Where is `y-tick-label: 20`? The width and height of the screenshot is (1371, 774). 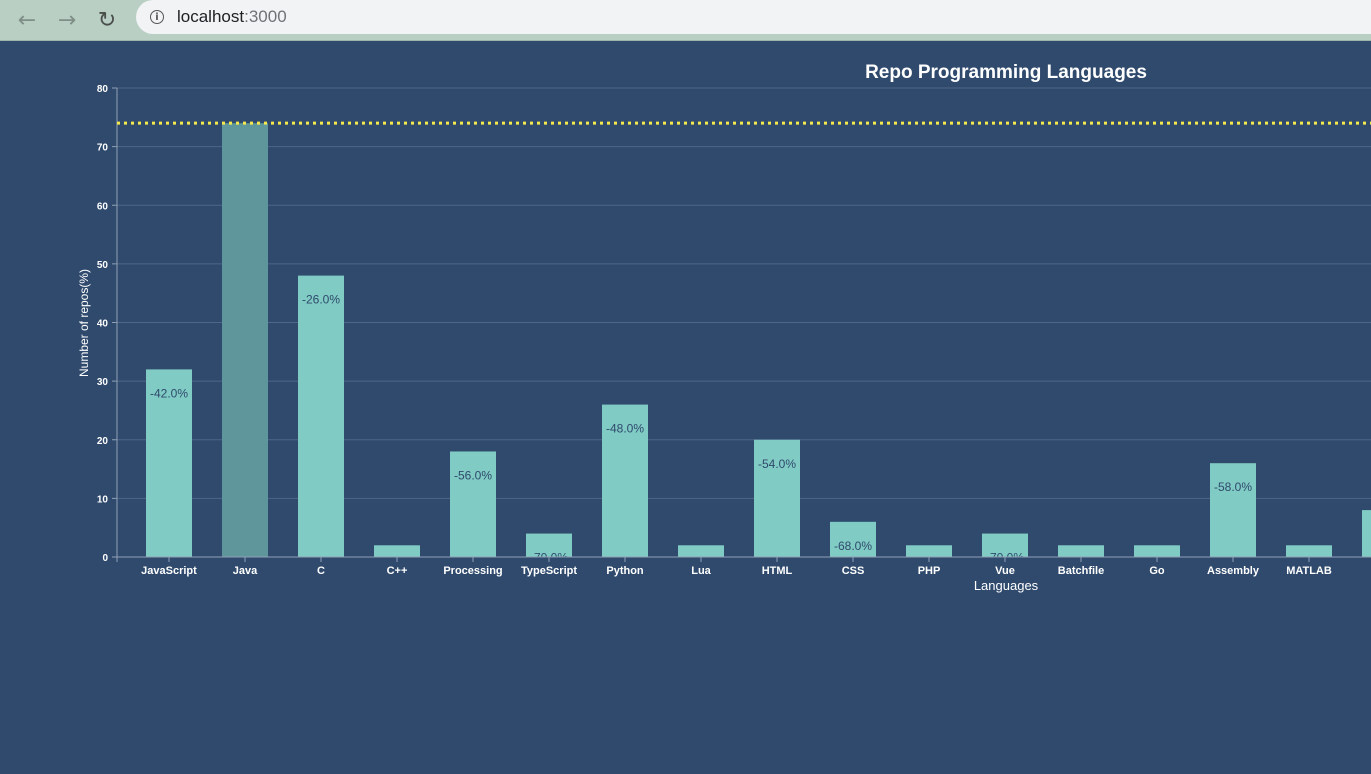
y-tick-label: 20 is located at coordinates (103, 441).